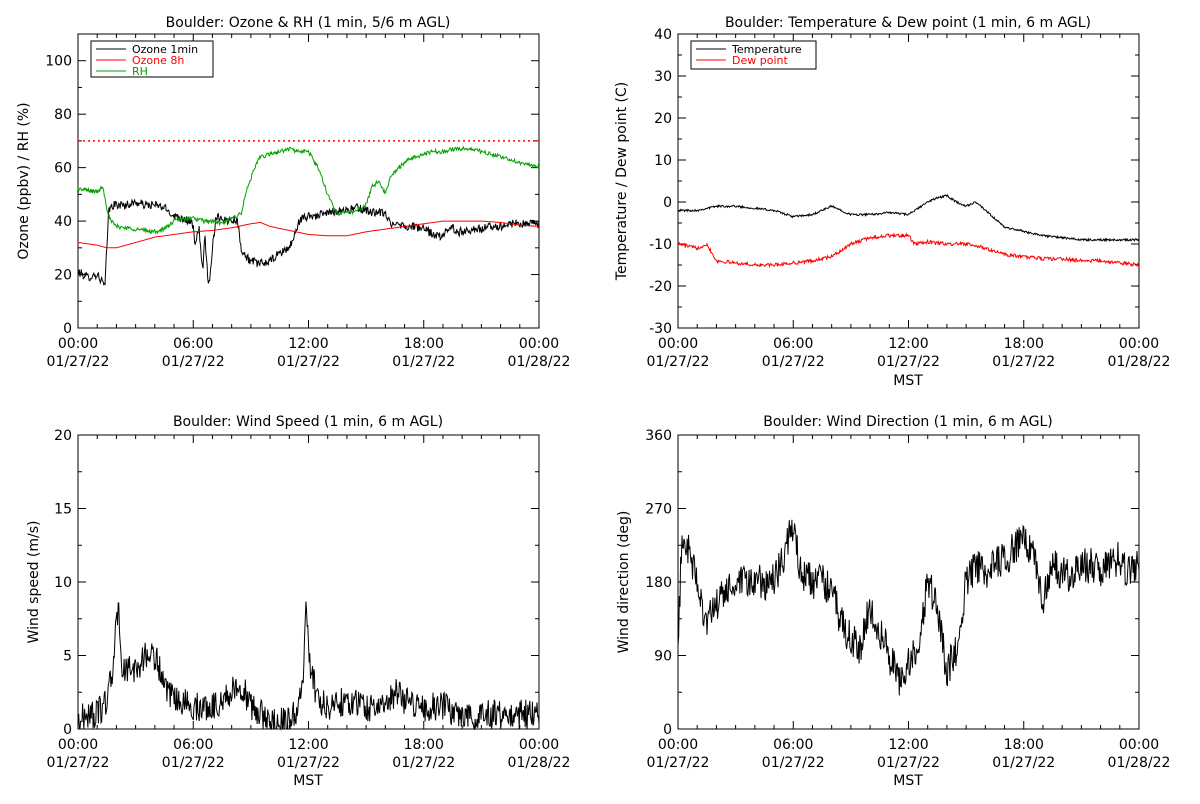 This screenshot has width=1200, height=804. I want to click on windspeed-xtick-time: 12:00, so click(308, 745).